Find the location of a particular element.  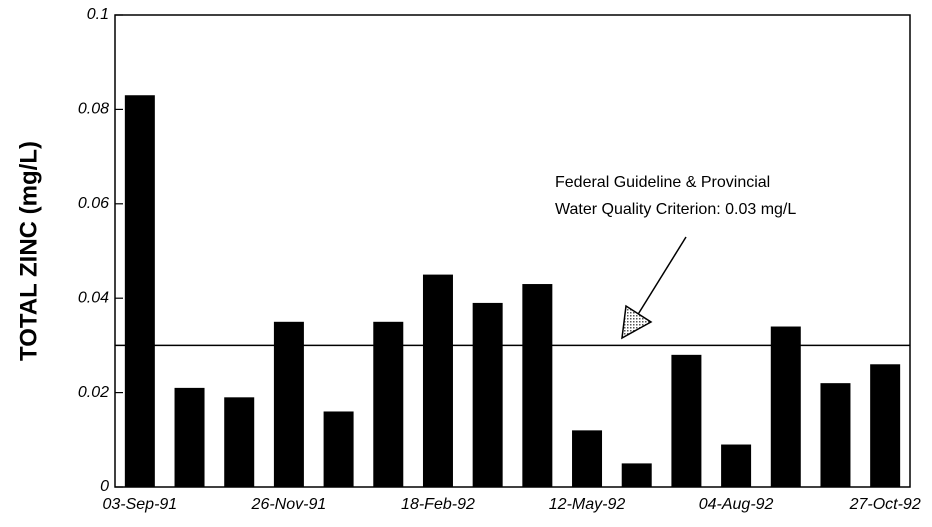

y-tick-label: 0 is located at coordinates (104, 486).